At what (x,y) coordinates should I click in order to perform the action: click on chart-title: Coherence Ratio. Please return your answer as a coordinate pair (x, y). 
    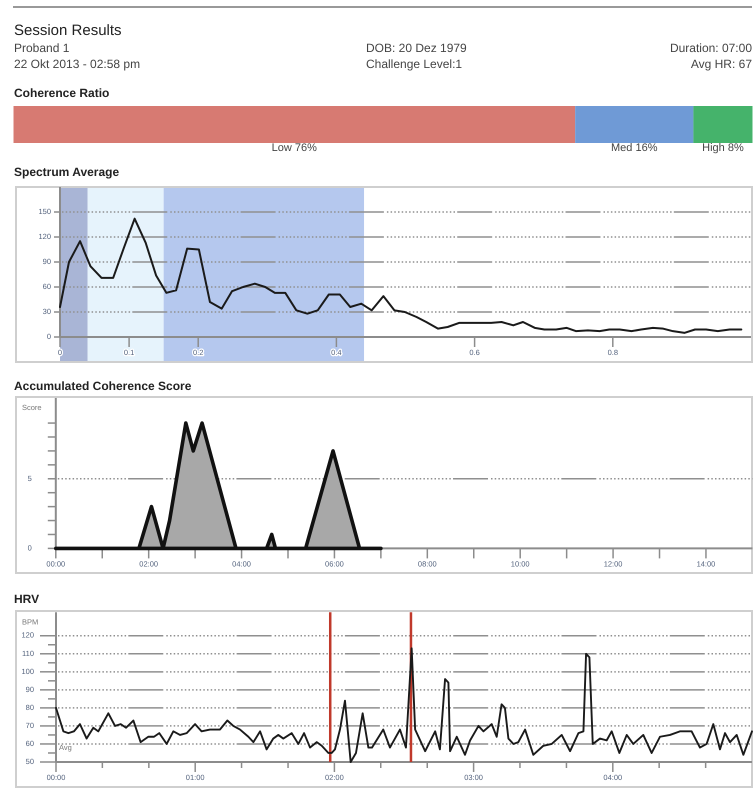
    Looking at the image, I should click on (62, 93).